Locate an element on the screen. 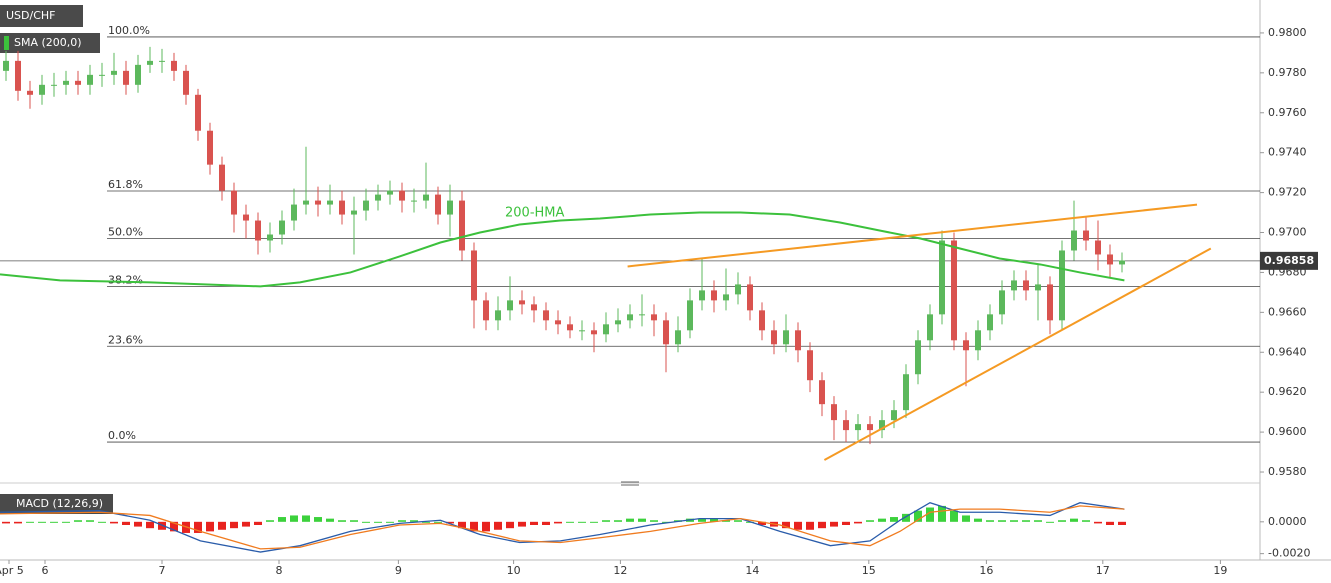 The height and width of the screenshot is (583, 1331). y-tick-label: 0.9640 is located at coordinates (1287, 351).